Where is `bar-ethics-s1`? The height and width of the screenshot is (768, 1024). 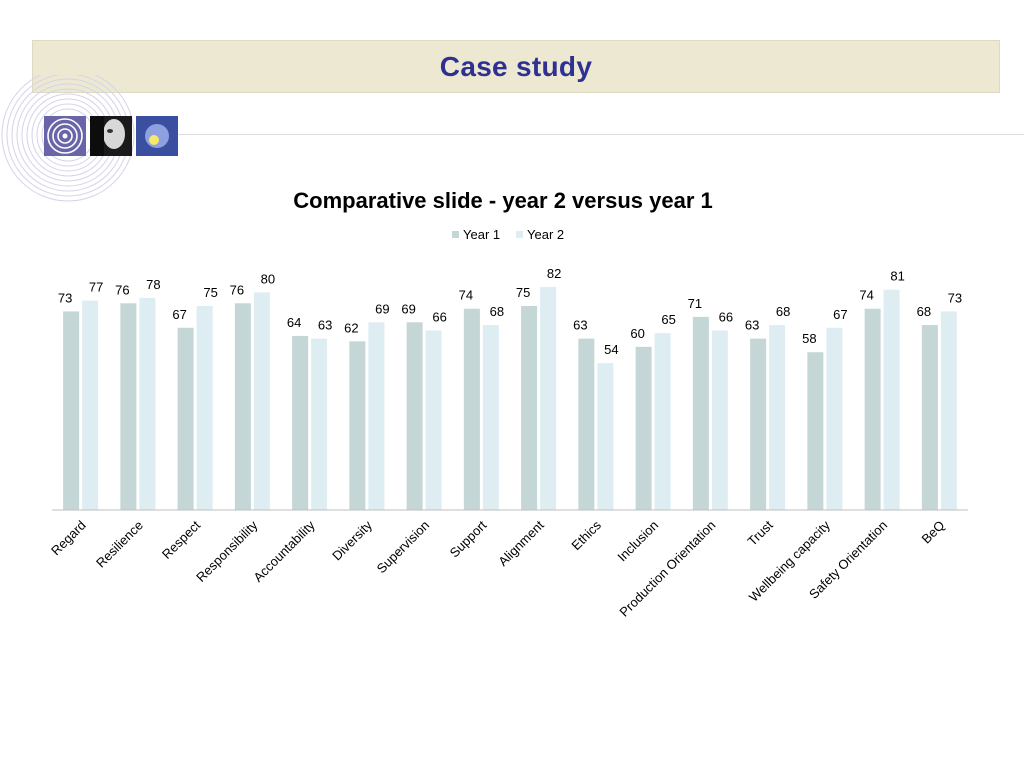 bar-ethics-s1 is located at coordinates (586, 424).